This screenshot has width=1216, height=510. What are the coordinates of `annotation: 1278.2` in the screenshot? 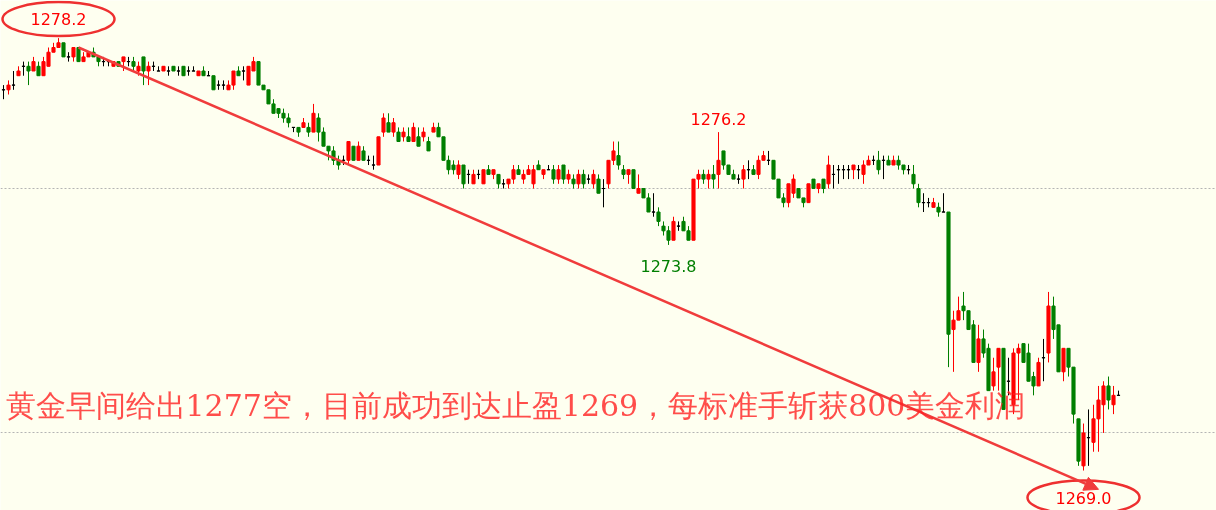 It's located at (58, 20).